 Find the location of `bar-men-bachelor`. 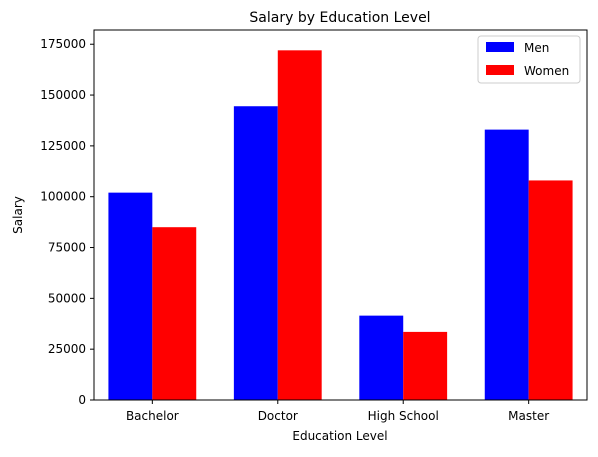

bar-men-bachelor is located at coordinates (130, 296).